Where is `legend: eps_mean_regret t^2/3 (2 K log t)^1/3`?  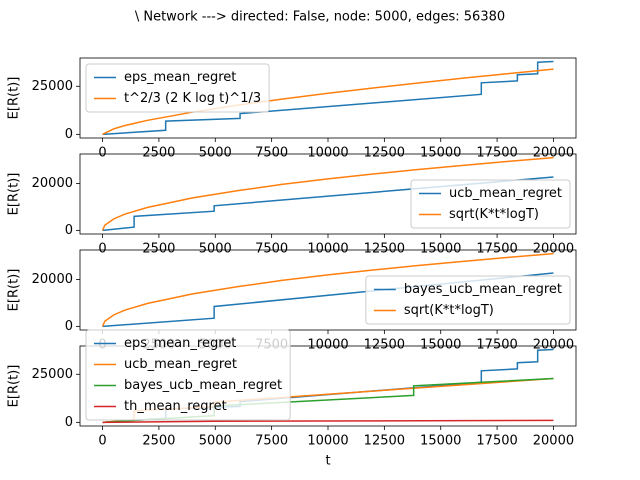 legend: eps_mean_regret t^2/3 (2 K log t)^1/3 is located at coordinates (177, 88).